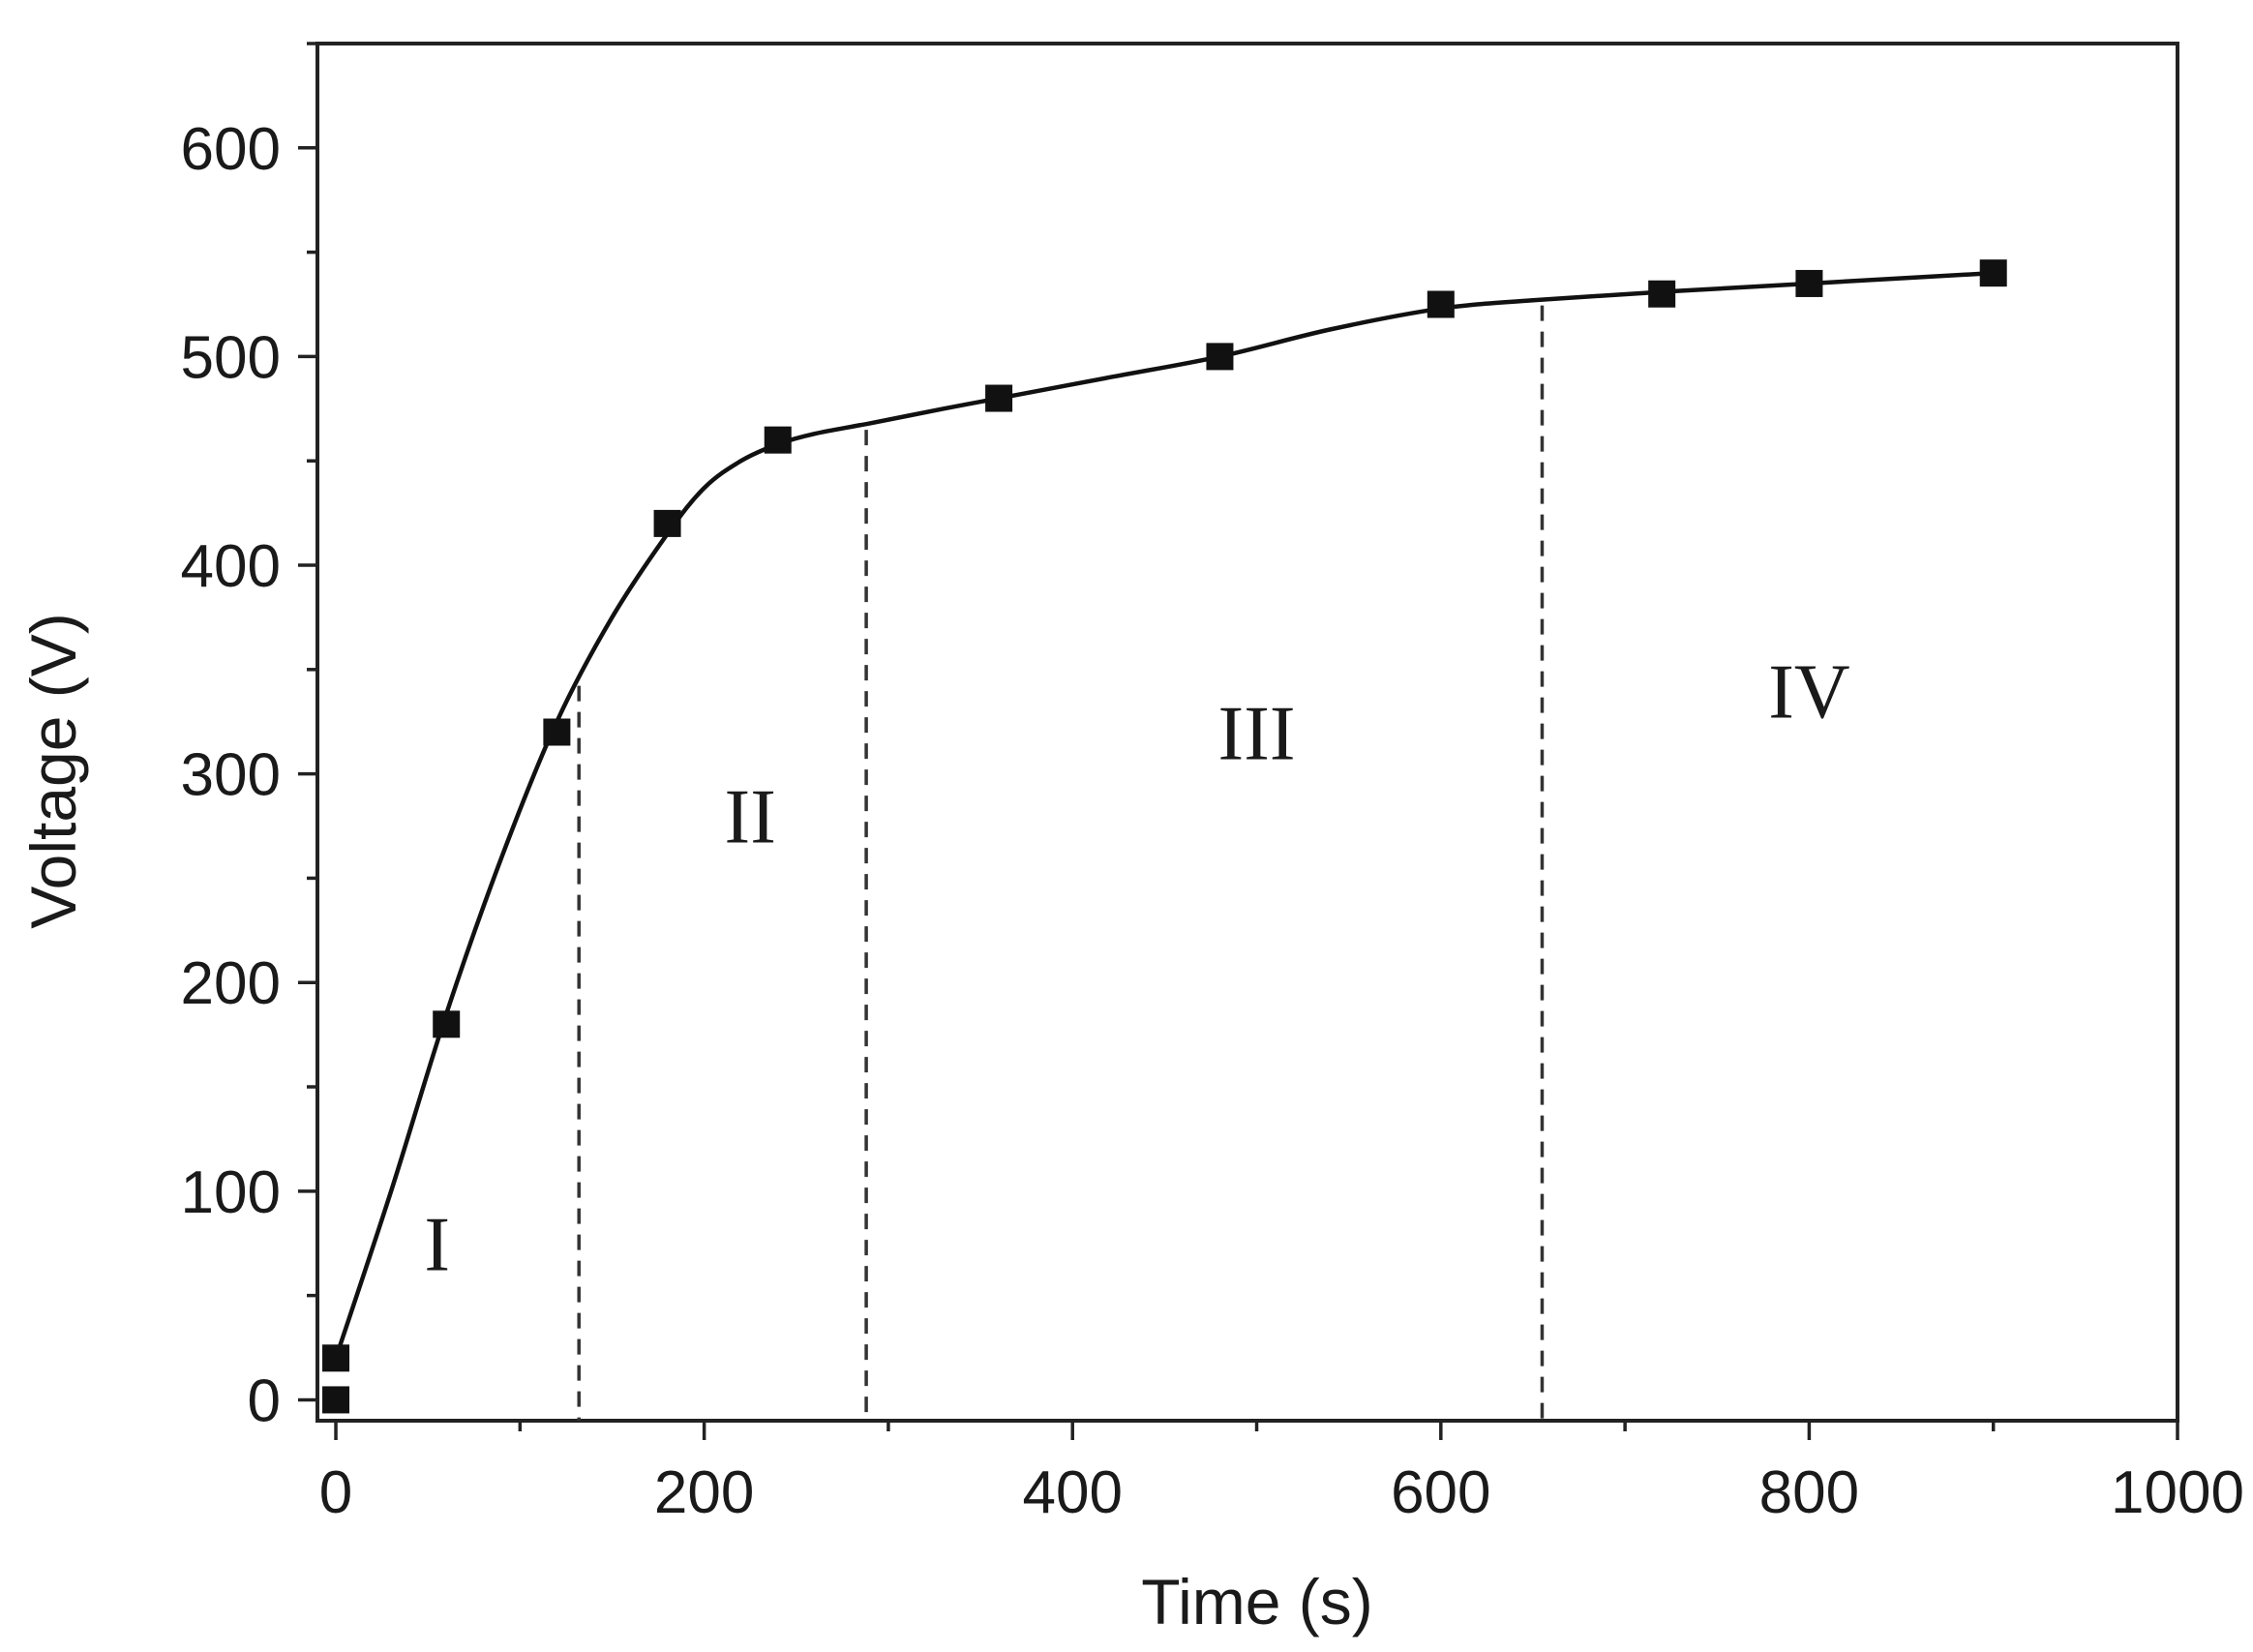 The image size is (2253, 1652). Describe the element at coordinates (750, 818) in the screenshot. I see `region-label: II` at that location.